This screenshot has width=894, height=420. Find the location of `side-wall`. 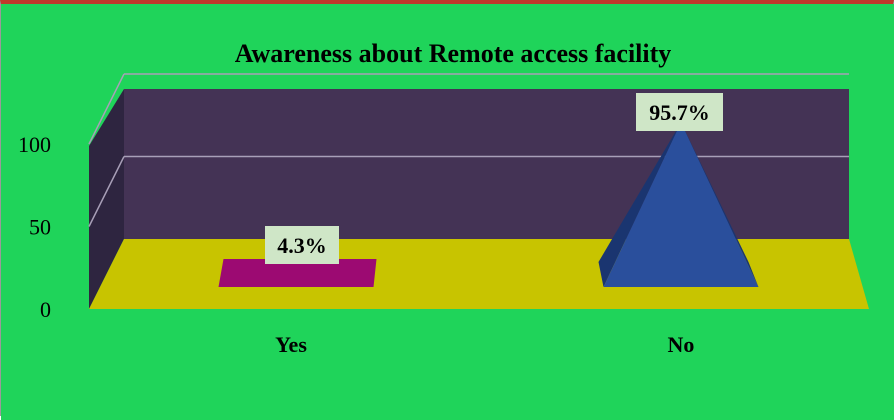

side-wall is located at coordinates (106, 199).